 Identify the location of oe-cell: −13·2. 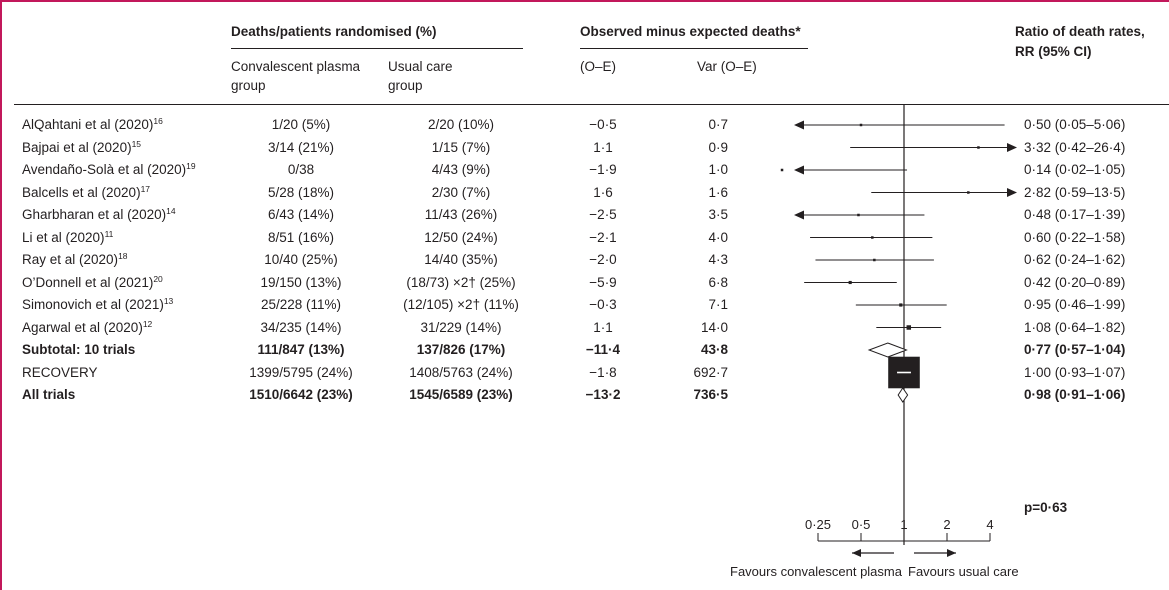
(603, 394).